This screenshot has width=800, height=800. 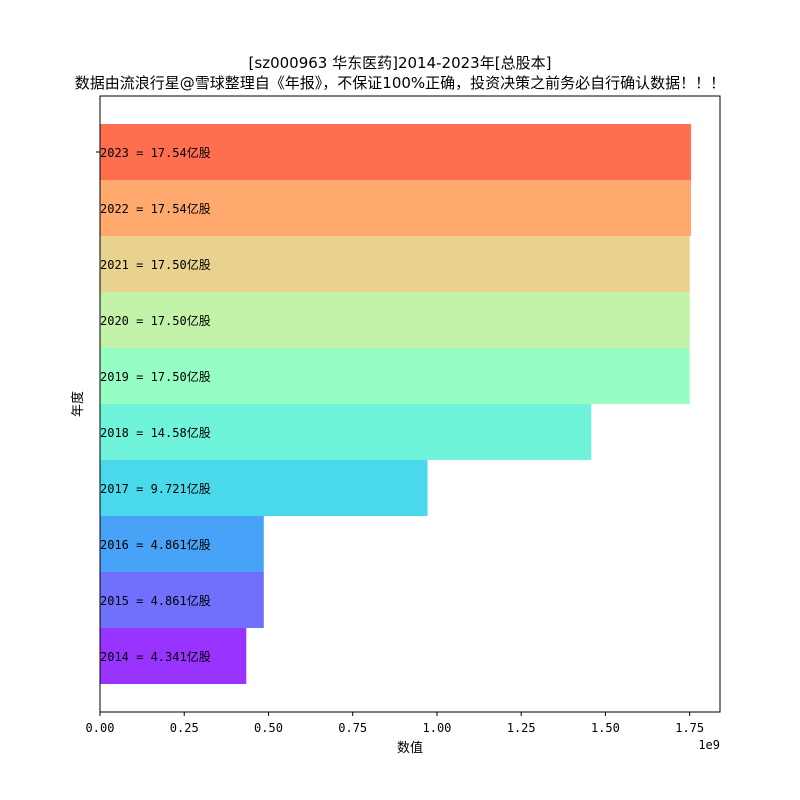 What do you see at coordinates (689, 728) in the screenshot?
I see `x-tick-label: 1.75` at bounding box center [689, 728].